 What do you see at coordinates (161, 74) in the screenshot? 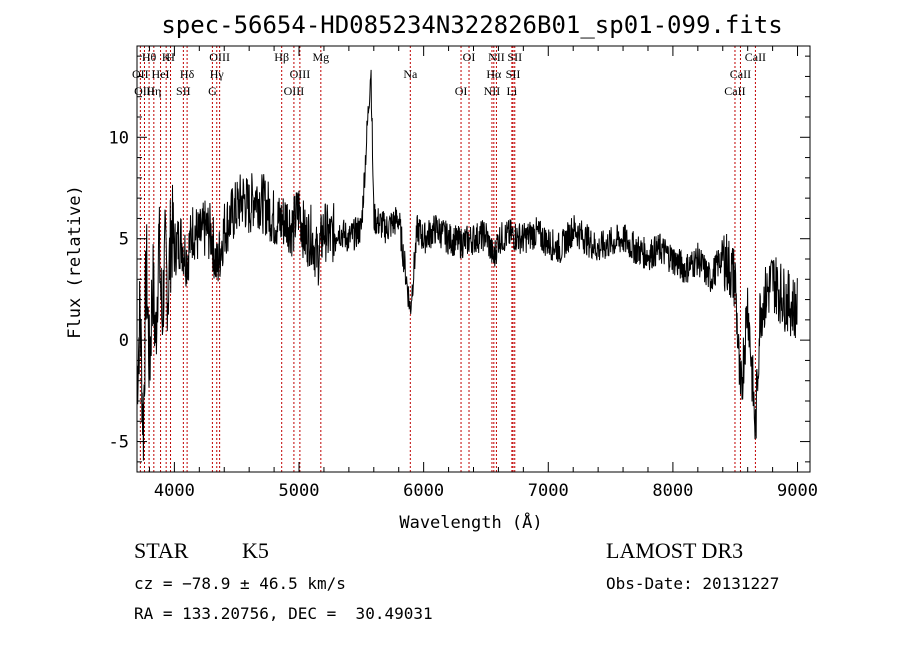
I see `line-label: HeI` at bounding box center [161, 74].